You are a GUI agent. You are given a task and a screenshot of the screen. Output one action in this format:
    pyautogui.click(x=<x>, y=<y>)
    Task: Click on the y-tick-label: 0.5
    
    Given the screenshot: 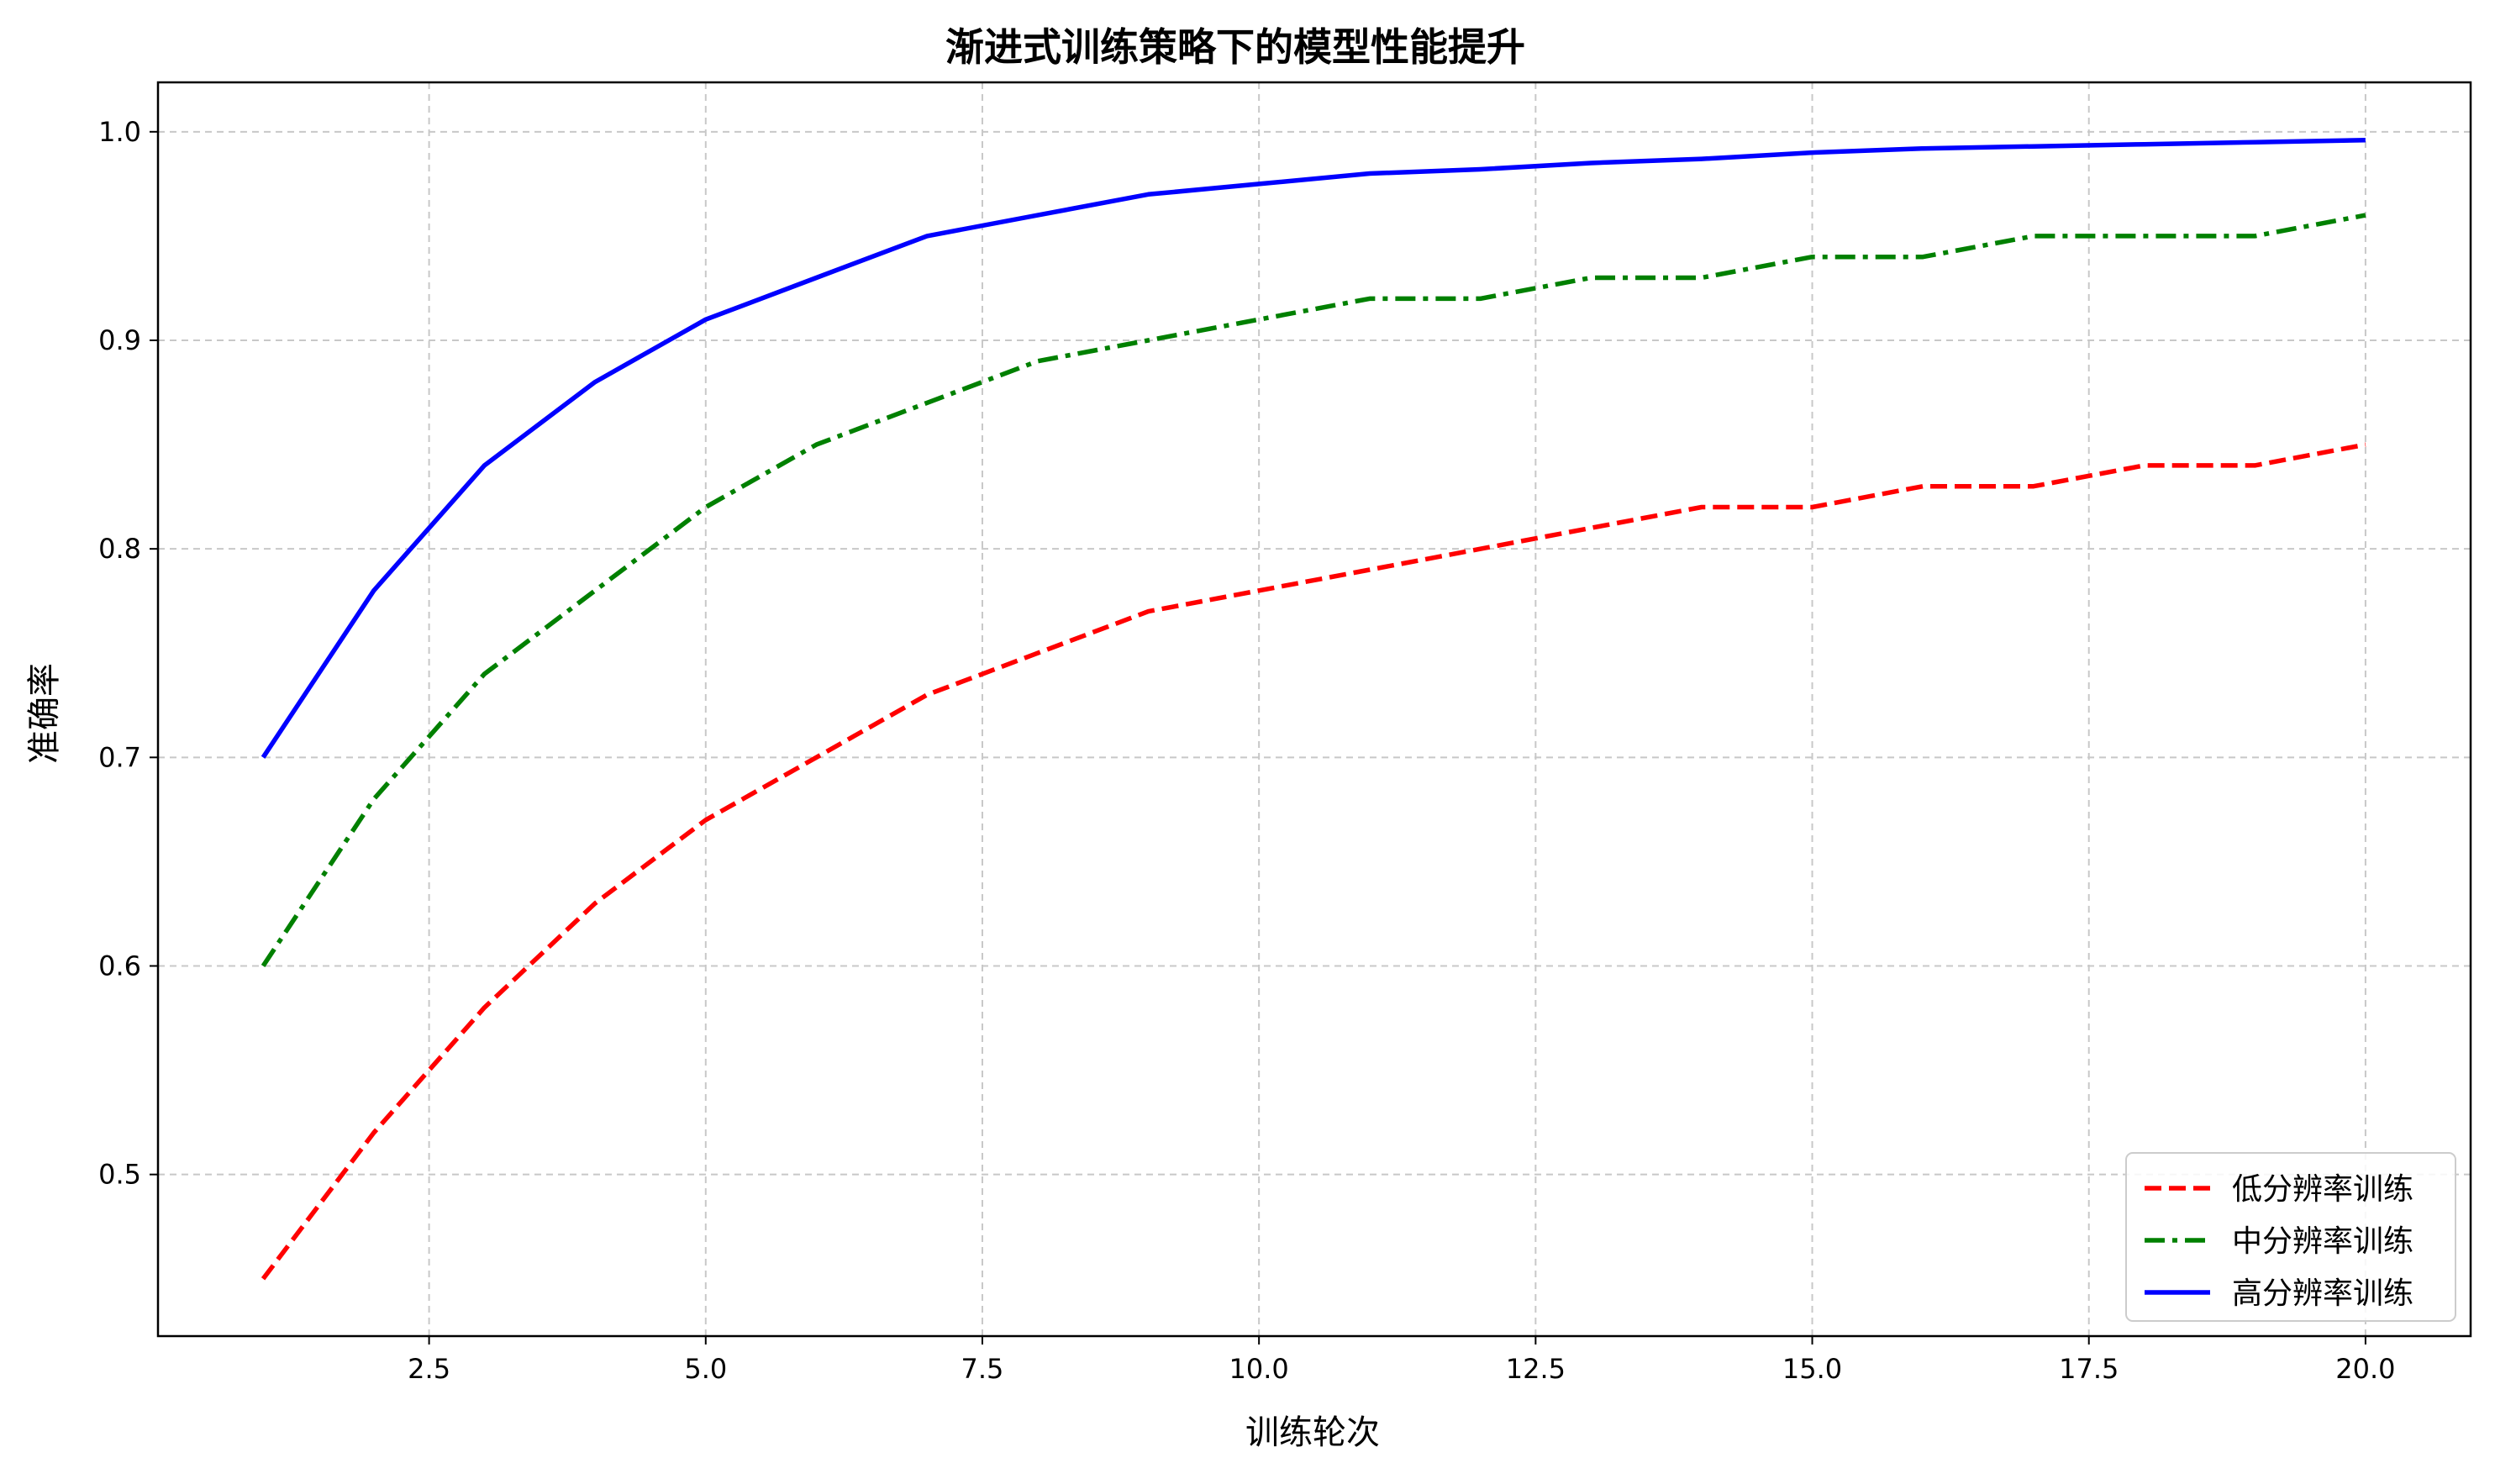 What is the action you would take?
    pyautogui.click(x=119, y=1175)
    